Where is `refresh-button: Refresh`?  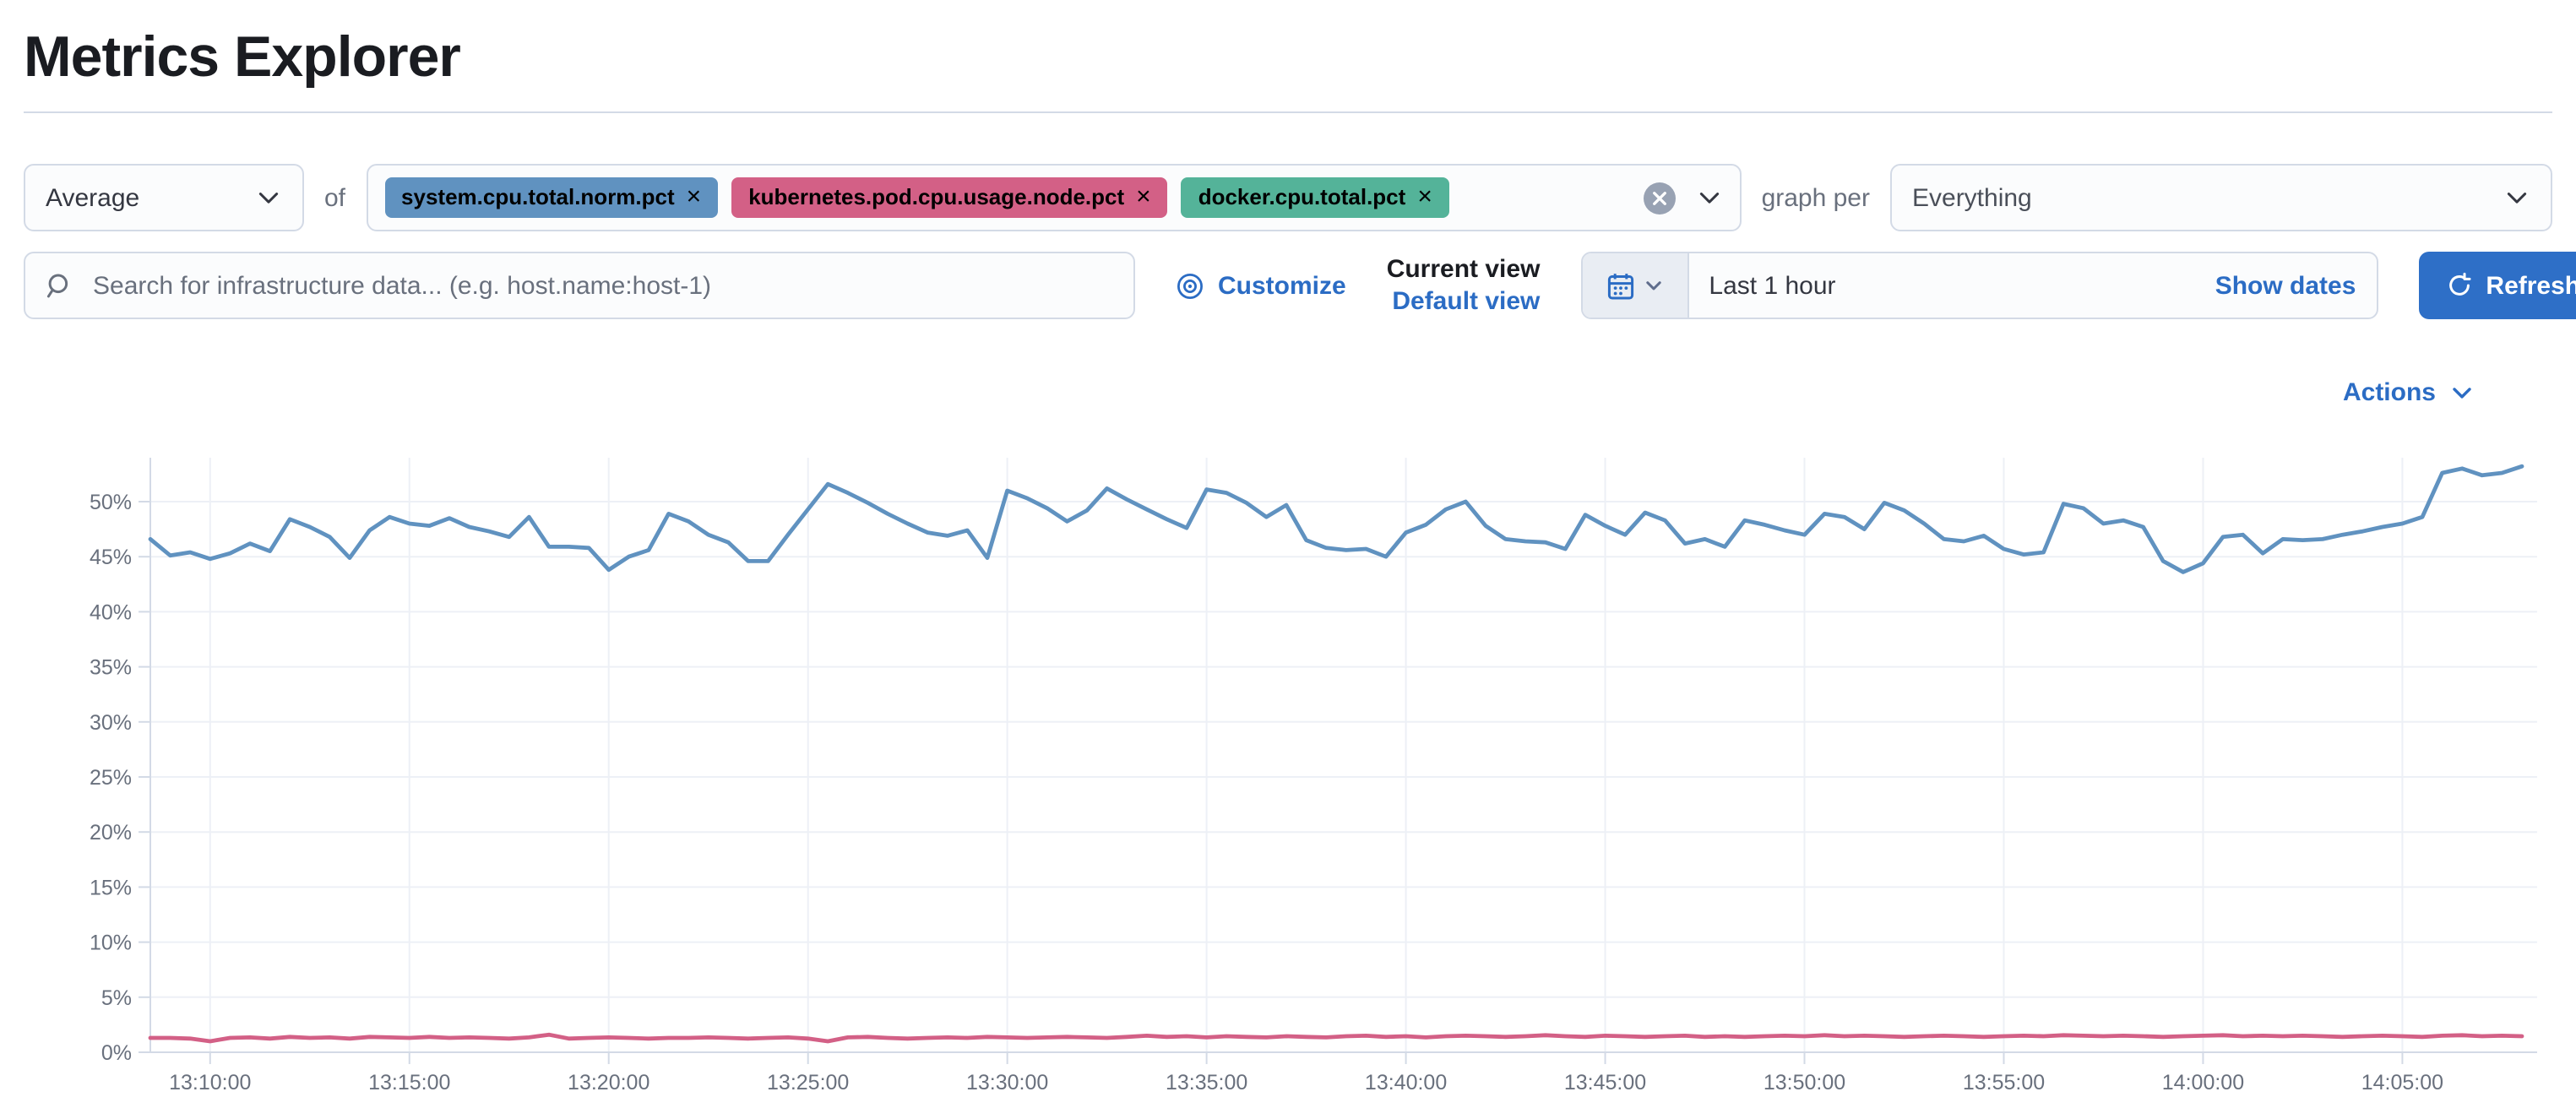
refresh-button: Refresh is located at coordinates (2497, 285).